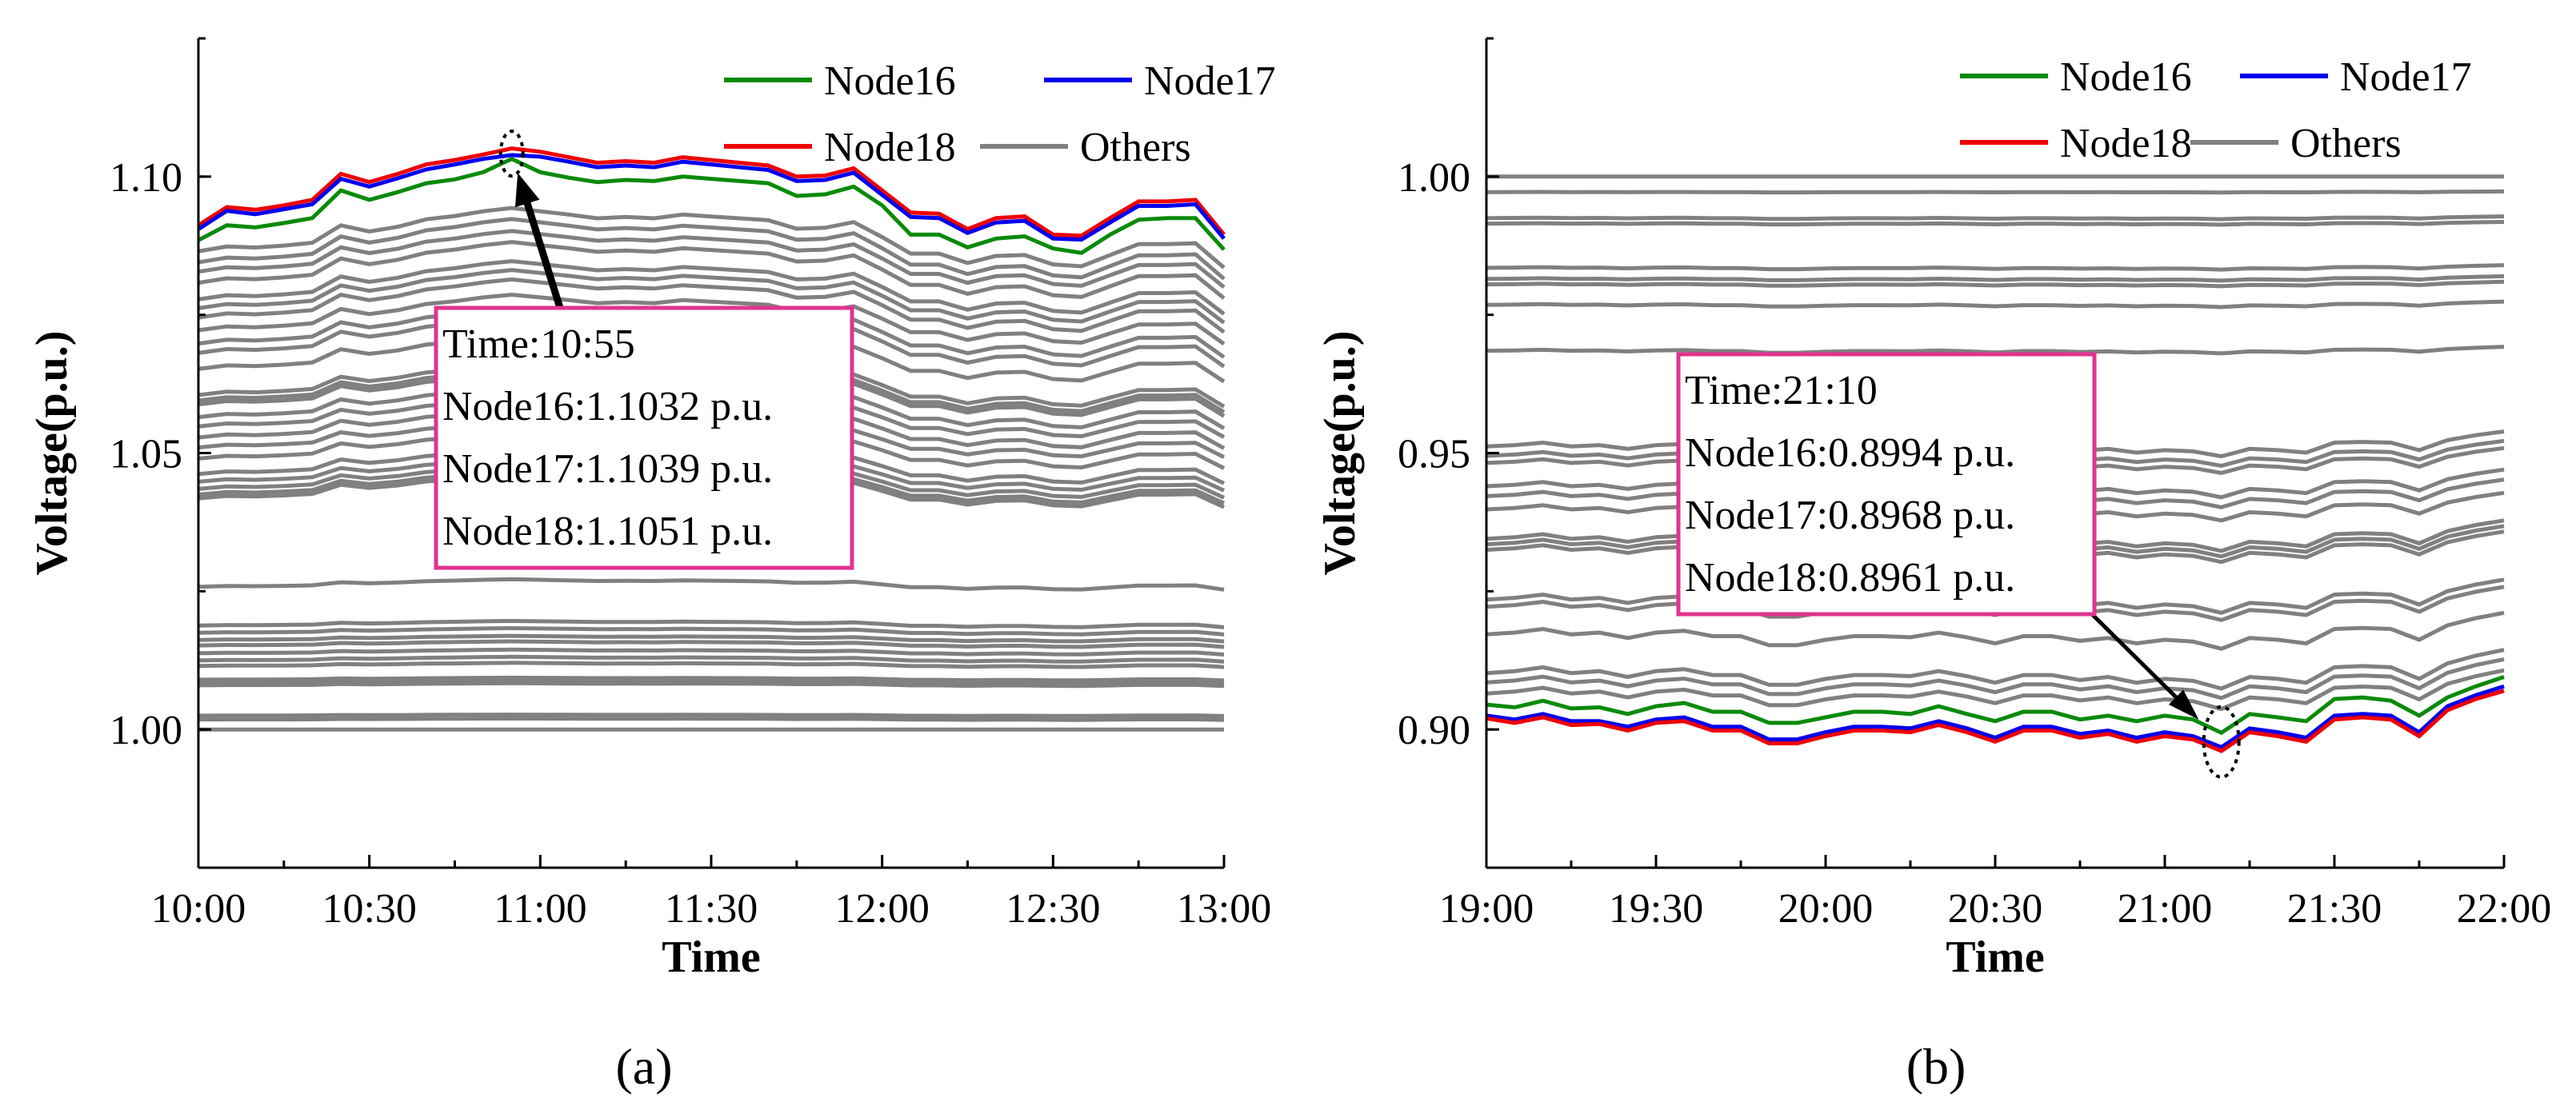  What do you see at coordinates (52, 454) in the screenshot?
I see `y-axis-title-a: Voltage(p.u.)` at bounding box center [52, 454].